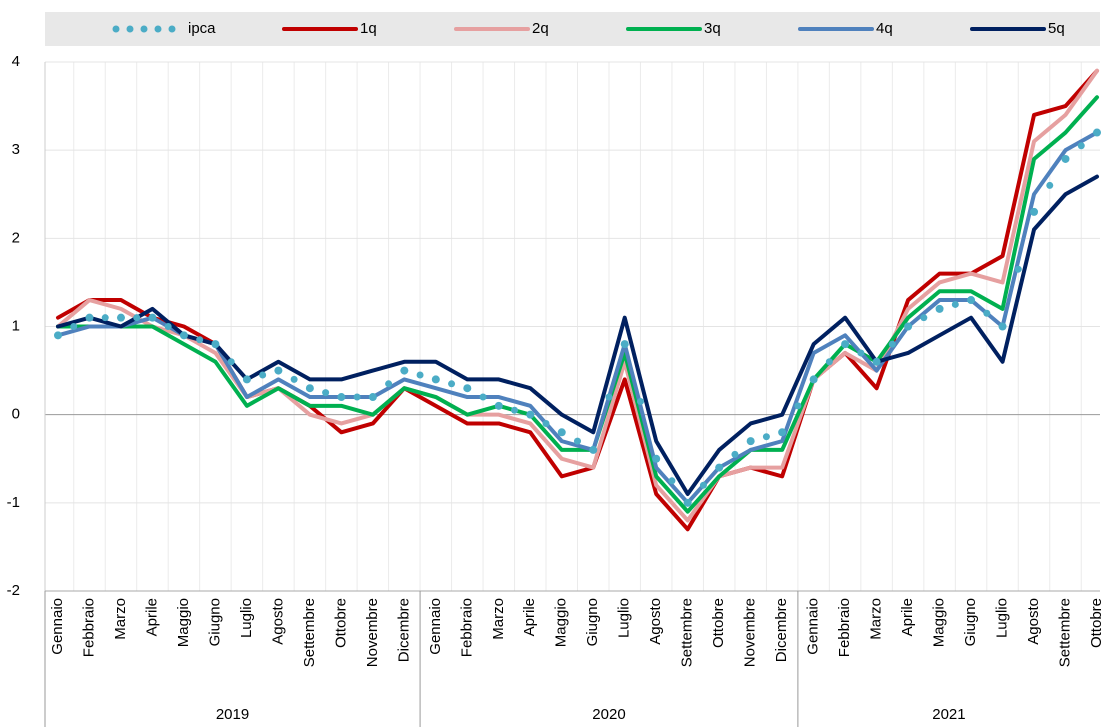  I want to click on x-group-label: 2021, so click(948, 714).